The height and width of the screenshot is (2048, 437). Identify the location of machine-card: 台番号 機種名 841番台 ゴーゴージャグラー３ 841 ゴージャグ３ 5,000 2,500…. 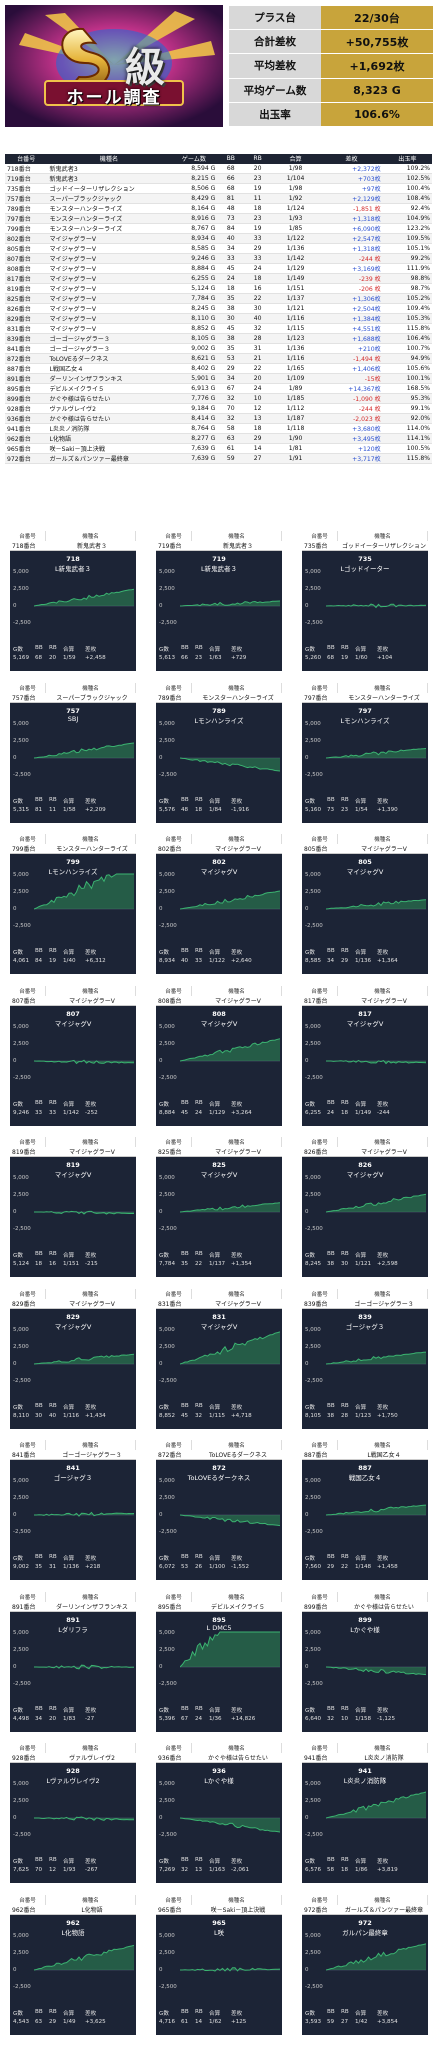
(73, 1510).